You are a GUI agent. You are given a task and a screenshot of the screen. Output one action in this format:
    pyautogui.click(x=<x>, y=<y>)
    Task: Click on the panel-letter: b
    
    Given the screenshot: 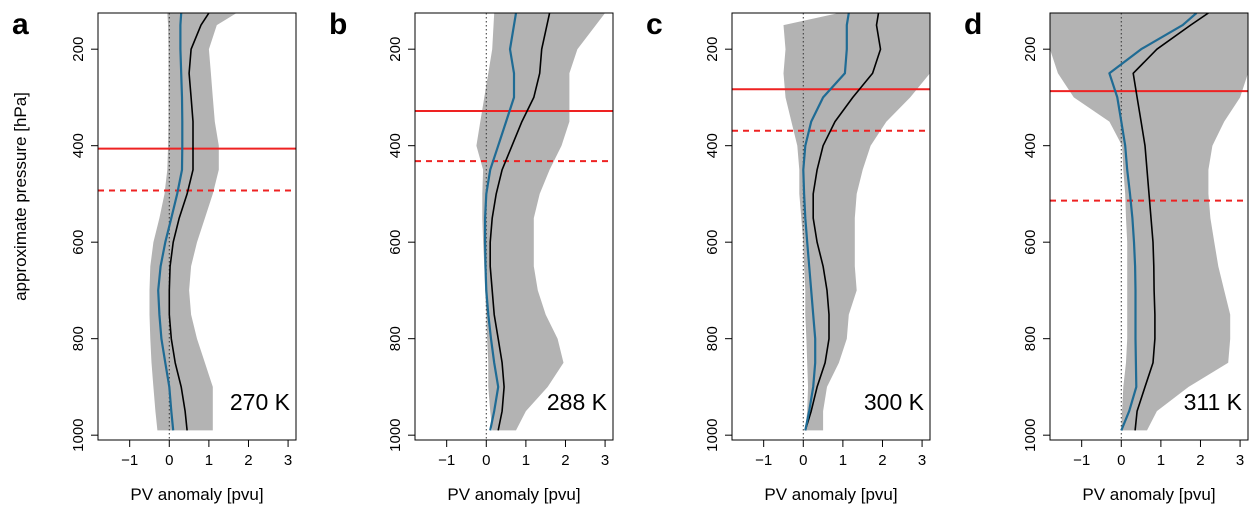 What is the action you would take?
    pyautogui.click(x=338, y=24)
    